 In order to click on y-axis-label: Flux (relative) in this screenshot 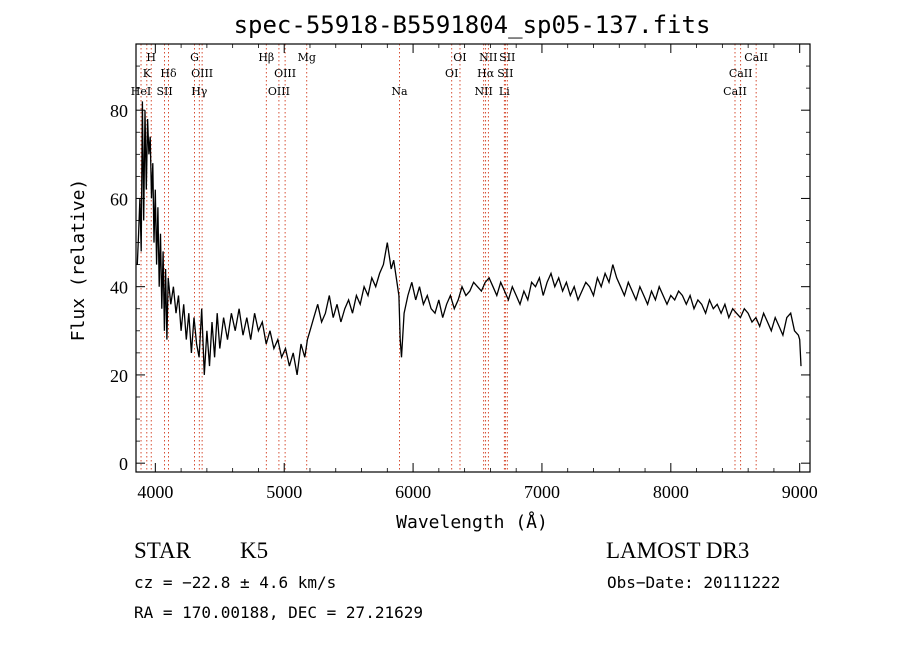, I will do `click(78, 260)`.